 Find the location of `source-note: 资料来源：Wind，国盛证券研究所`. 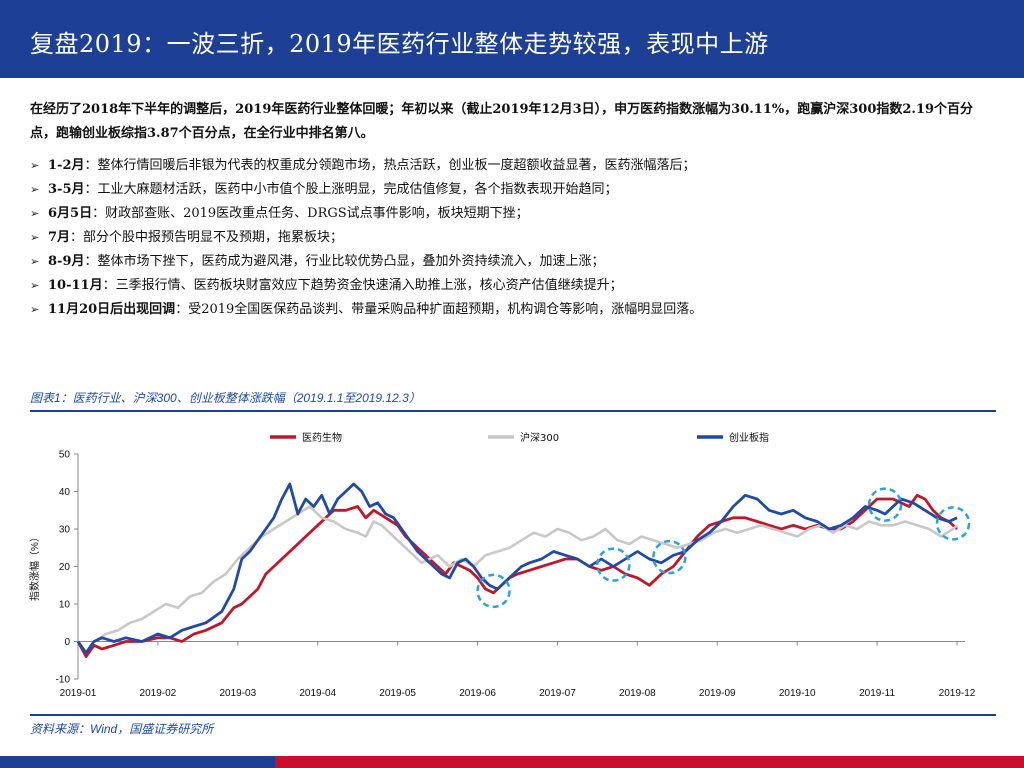

source-note: 资料来源：Wind，国盛证券研究所 is located at coordinates (122, 729).